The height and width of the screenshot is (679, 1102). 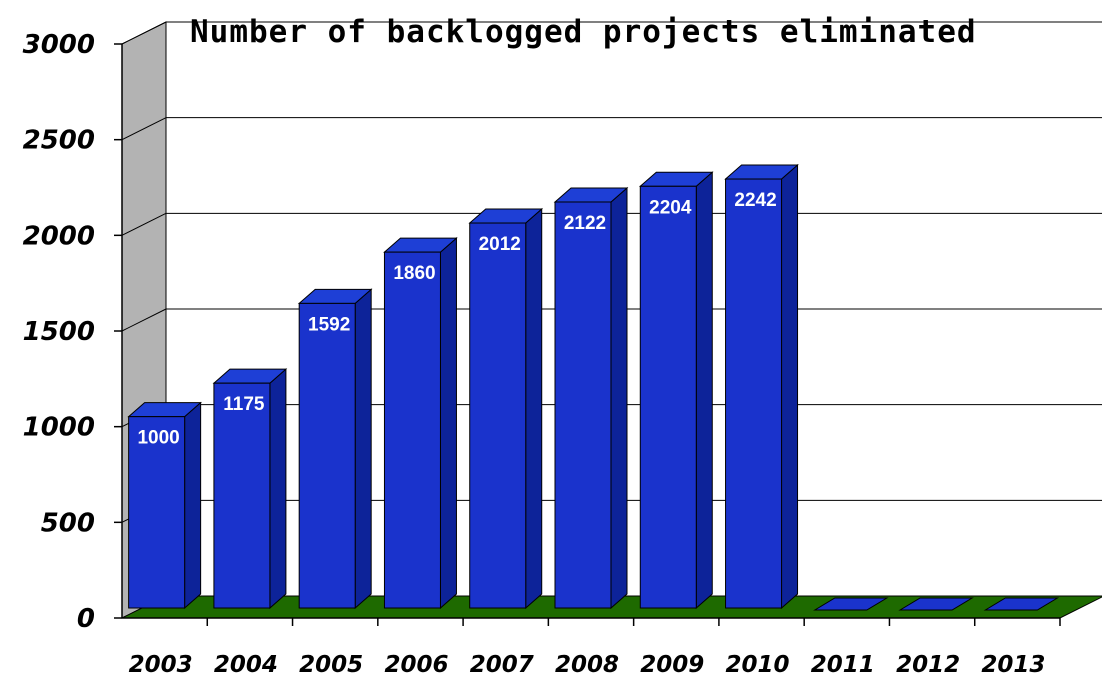 I want to click on y-tick-label: 0, so click(x=86, y=619).